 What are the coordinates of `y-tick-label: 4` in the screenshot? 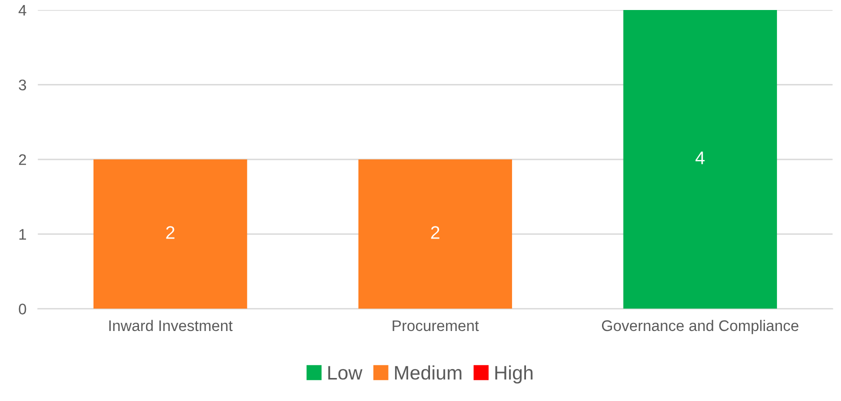 It's located at (22, 10).